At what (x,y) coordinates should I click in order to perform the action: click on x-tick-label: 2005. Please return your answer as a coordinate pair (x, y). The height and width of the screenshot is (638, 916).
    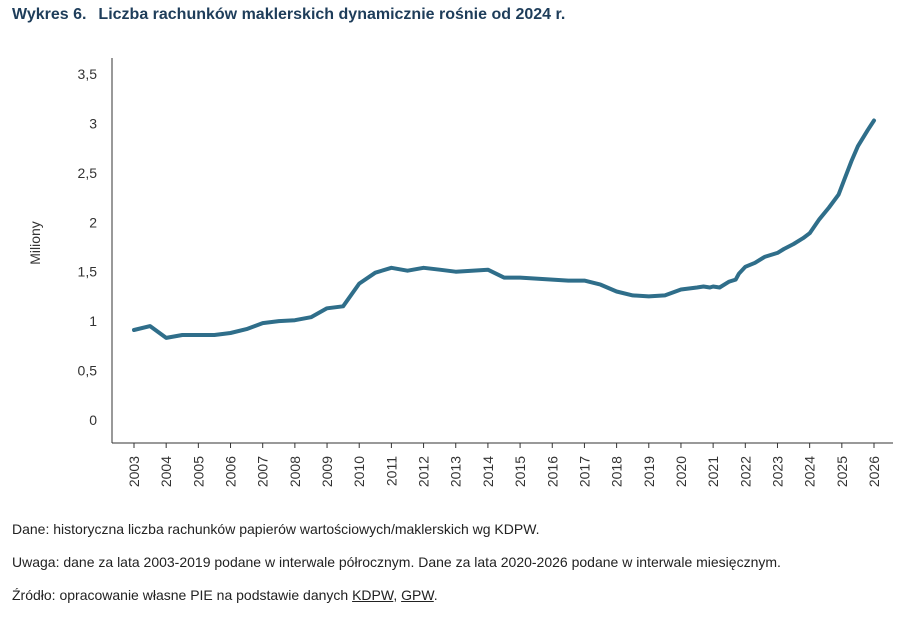
    Looking at the image, I should click on (198, 471).